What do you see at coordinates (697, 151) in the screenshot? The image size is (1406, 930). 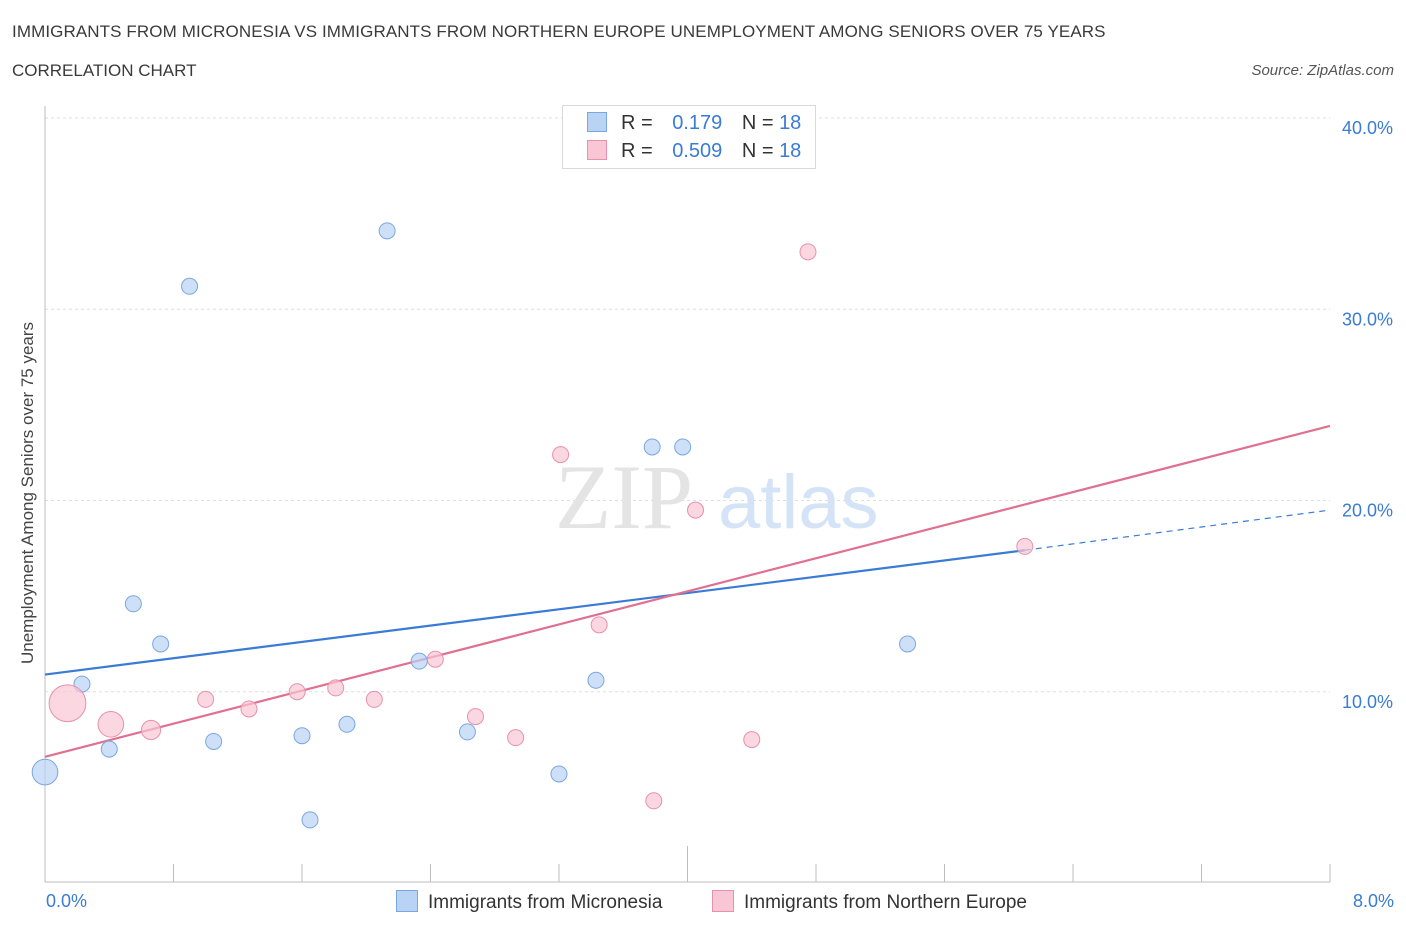 I see `legend-r-value: 0.509` at bounding box center [697, 151].